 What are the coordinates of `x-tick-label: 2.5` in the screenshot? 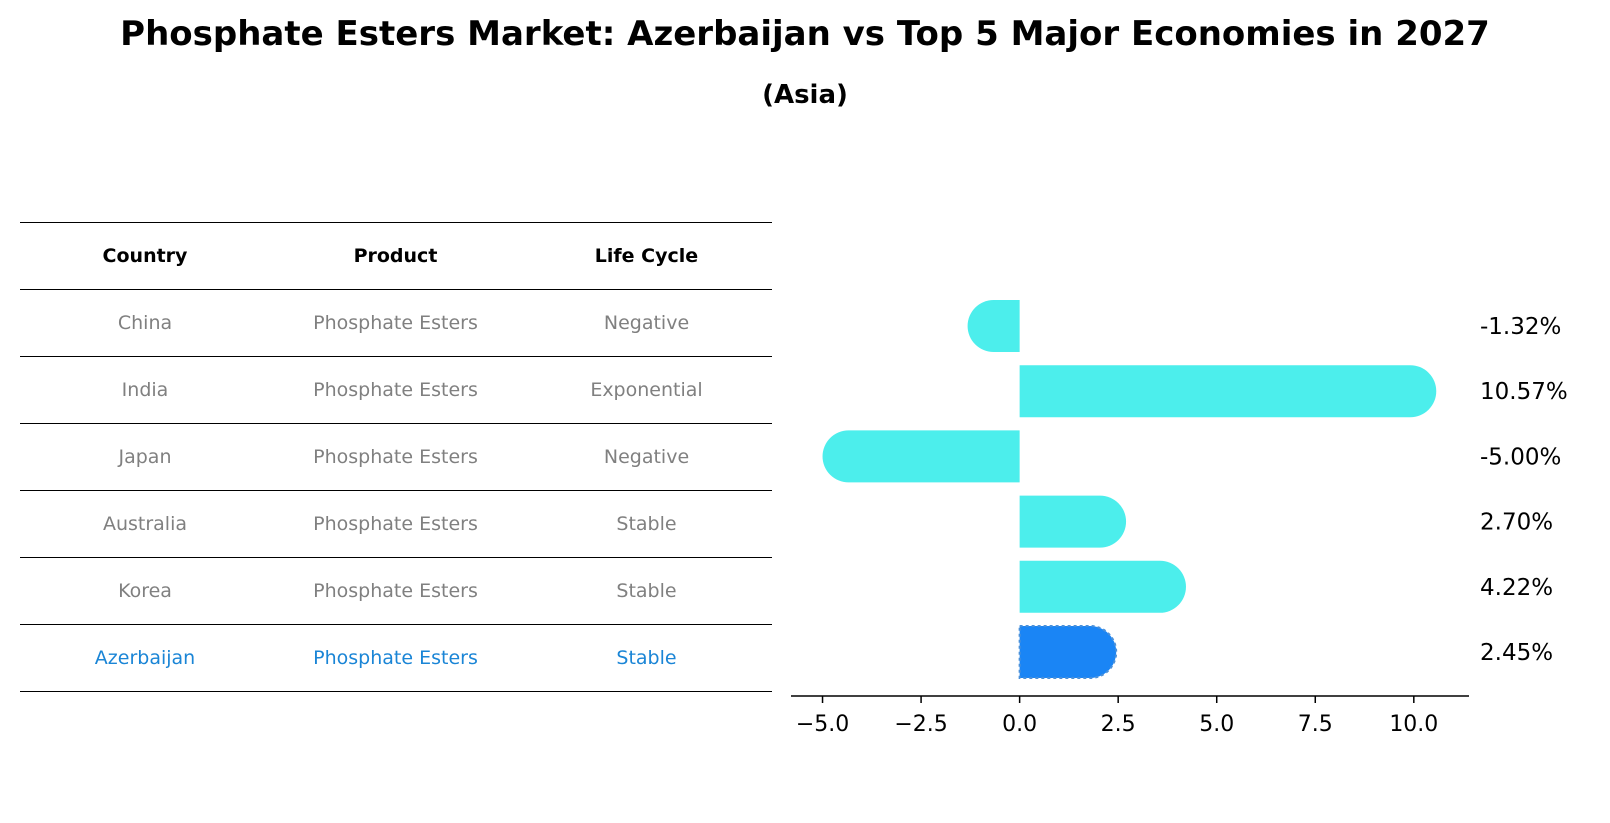 It's located at (1118, 724).